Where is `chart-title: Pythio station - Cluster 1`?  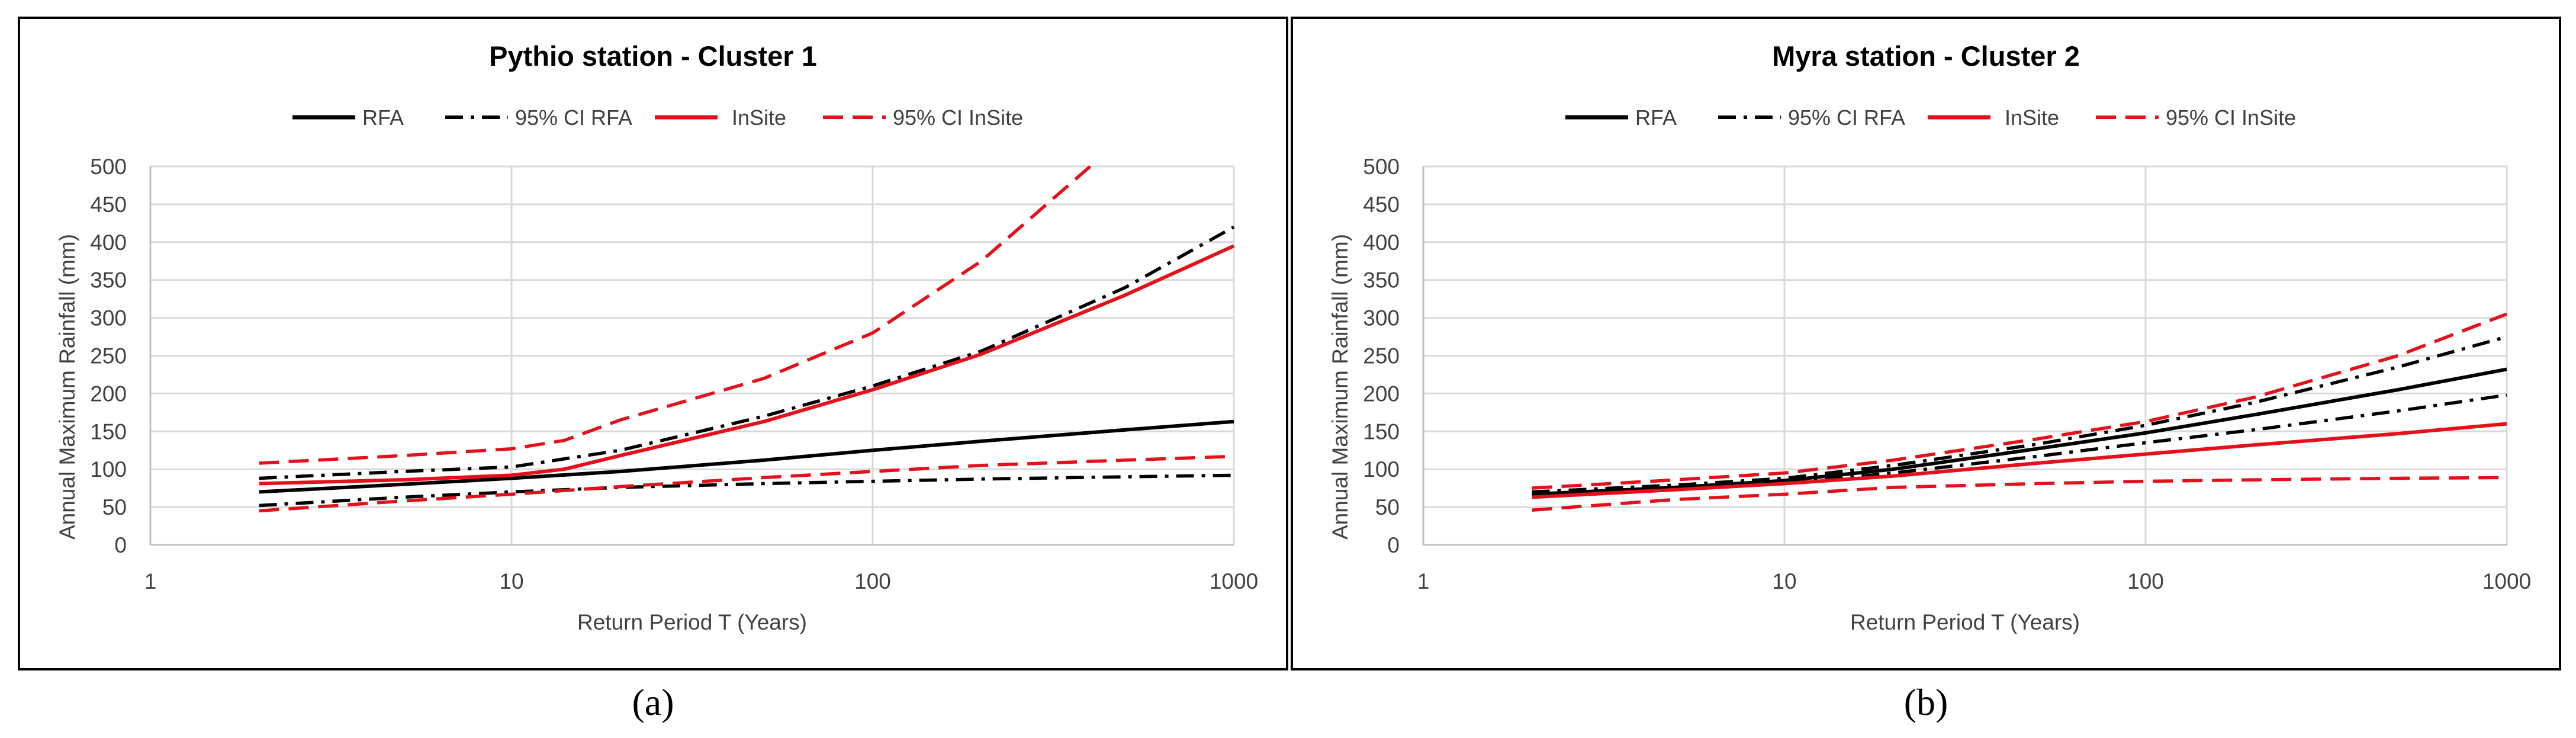
chart-title: Pythio station - Cluster 1 is located at coordinates (653, 56).